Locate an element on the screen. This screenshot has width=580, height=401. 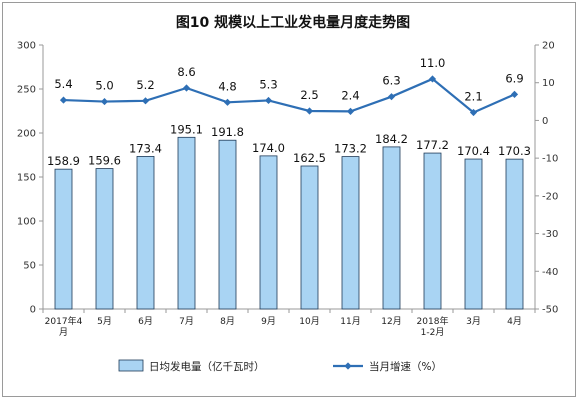
x-tick-label: 10月 is located at coordinates (309, 321).